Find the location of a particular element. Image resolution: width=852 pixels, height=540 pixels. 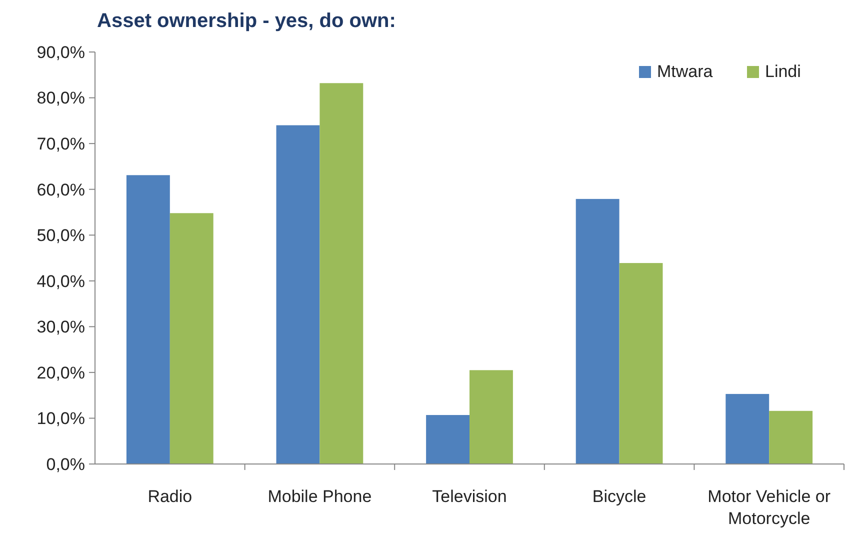

x-tick-label: Bicycle is located at coordinates (619, 496).